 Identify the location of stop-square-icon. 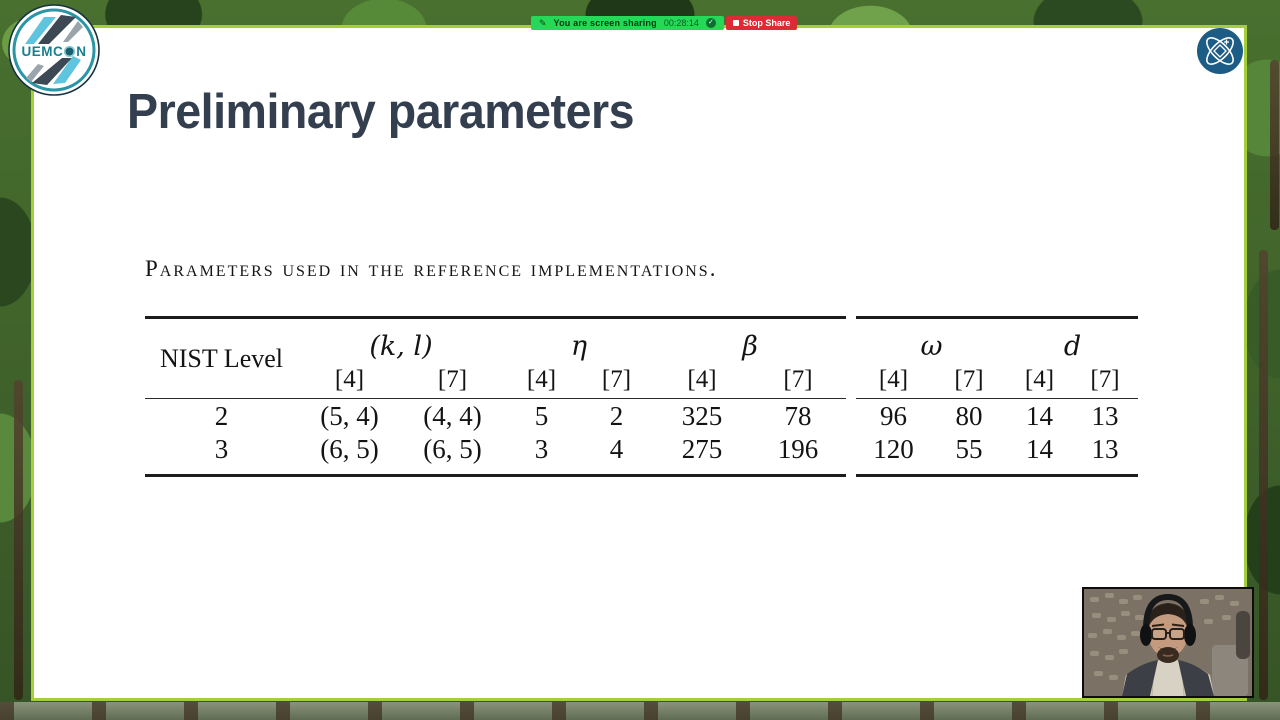
(735, 23).